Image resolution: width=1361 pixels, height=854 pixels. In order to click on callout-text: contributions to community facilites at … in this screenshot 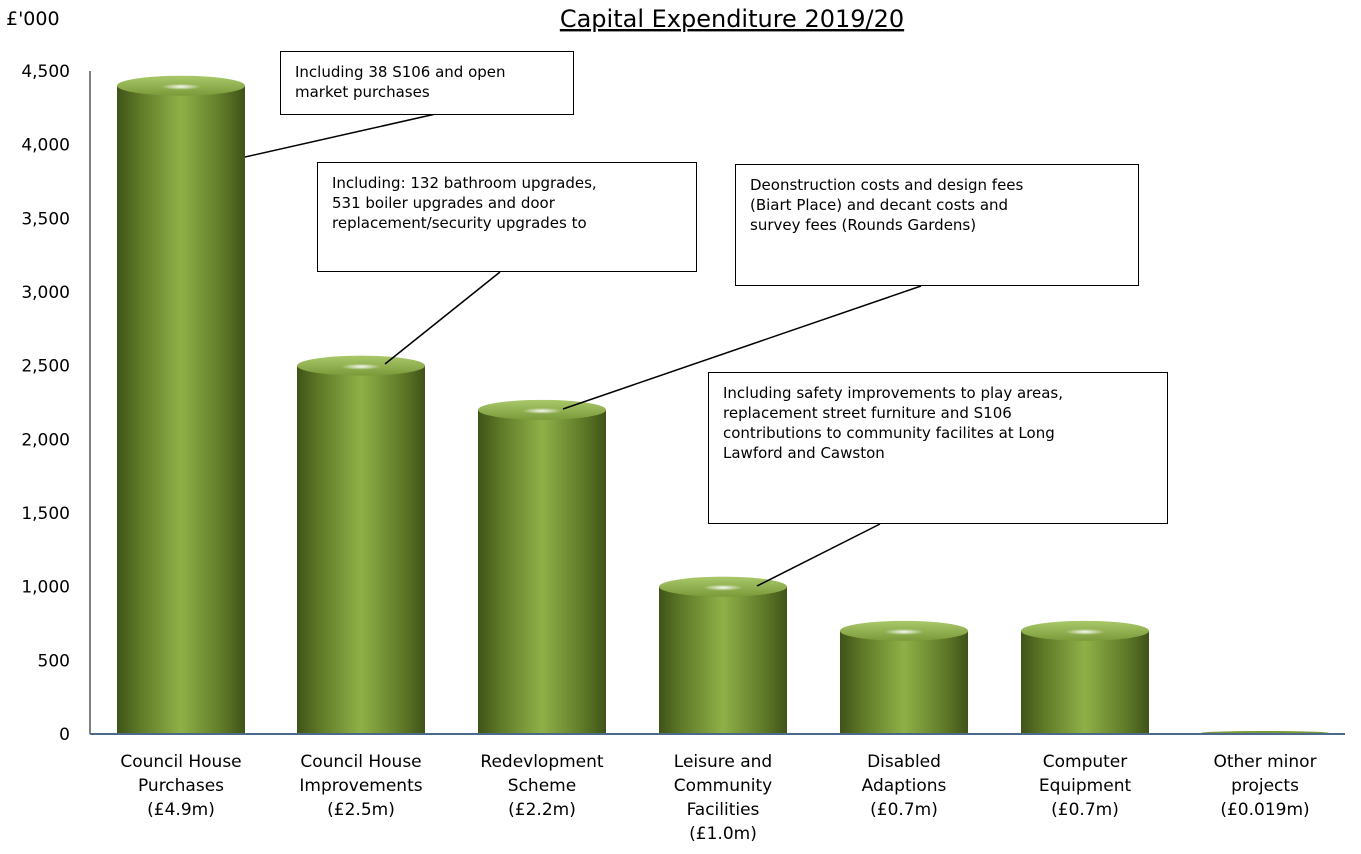, I will do `click(889, 433)`.